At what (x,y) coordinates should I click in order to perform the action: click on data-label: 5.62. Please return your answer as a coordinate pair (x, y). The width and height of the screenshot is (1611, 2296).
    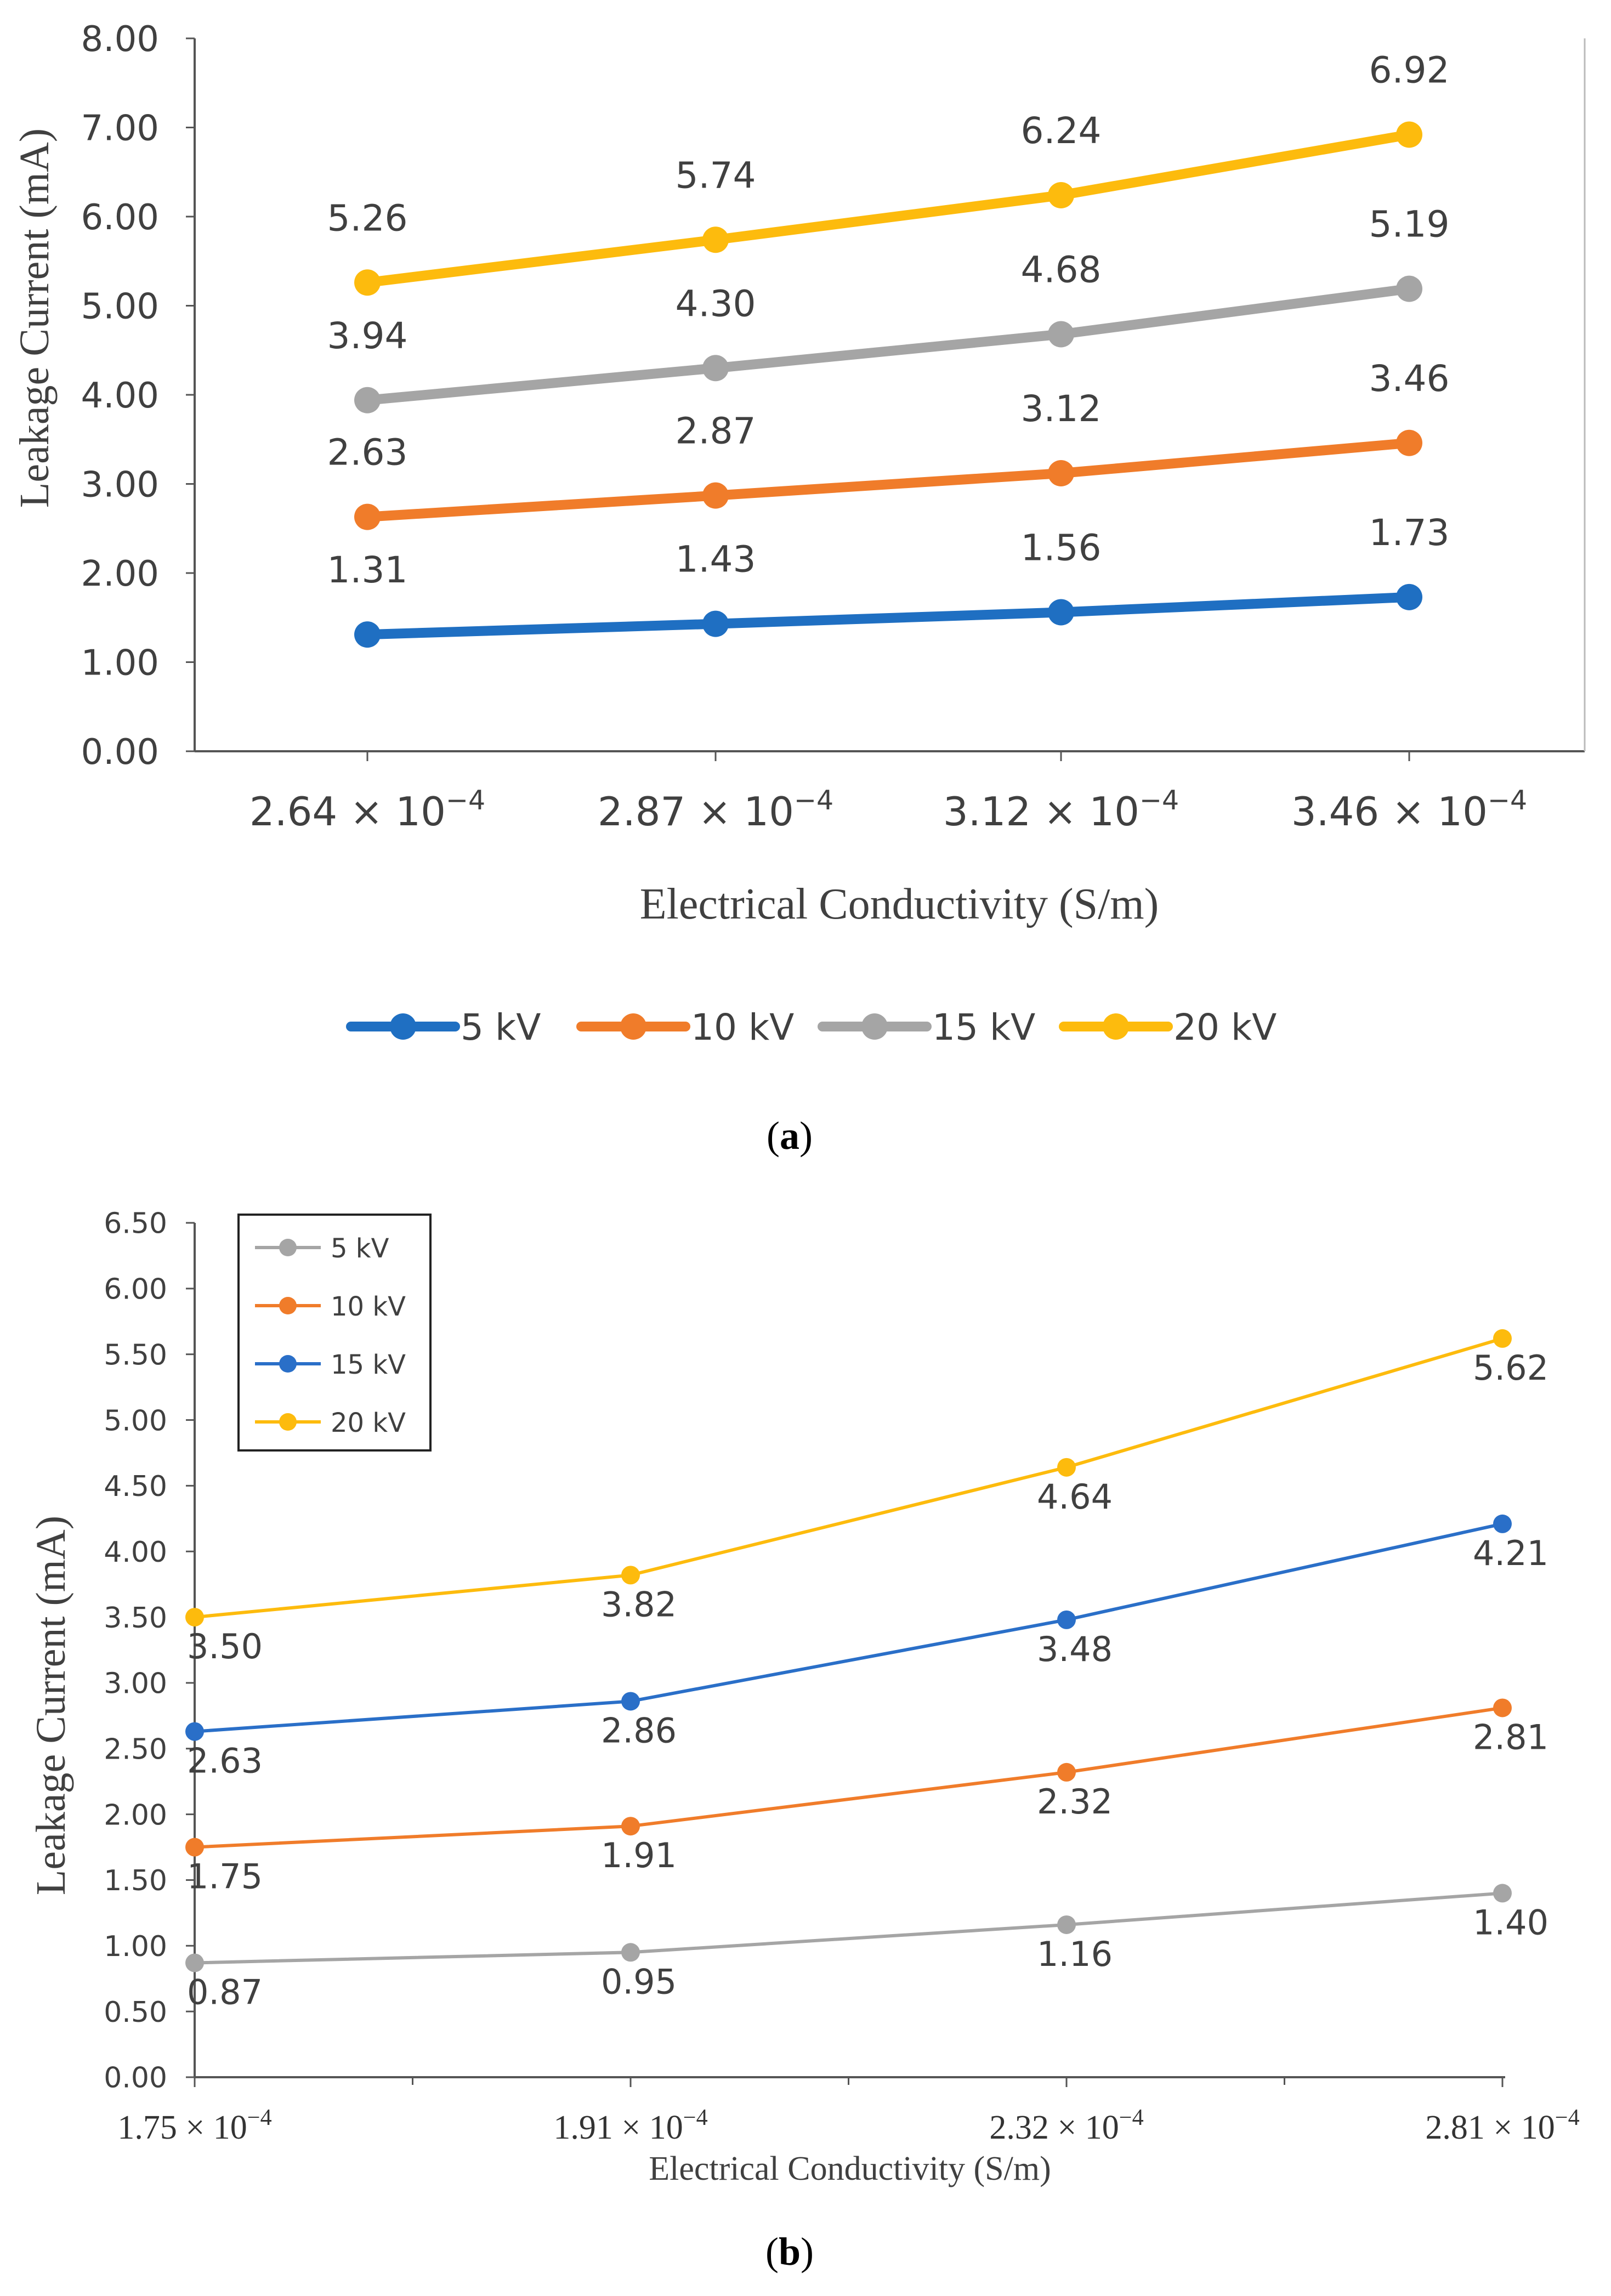
    Looking at the image, I should click on (1510, 1368).